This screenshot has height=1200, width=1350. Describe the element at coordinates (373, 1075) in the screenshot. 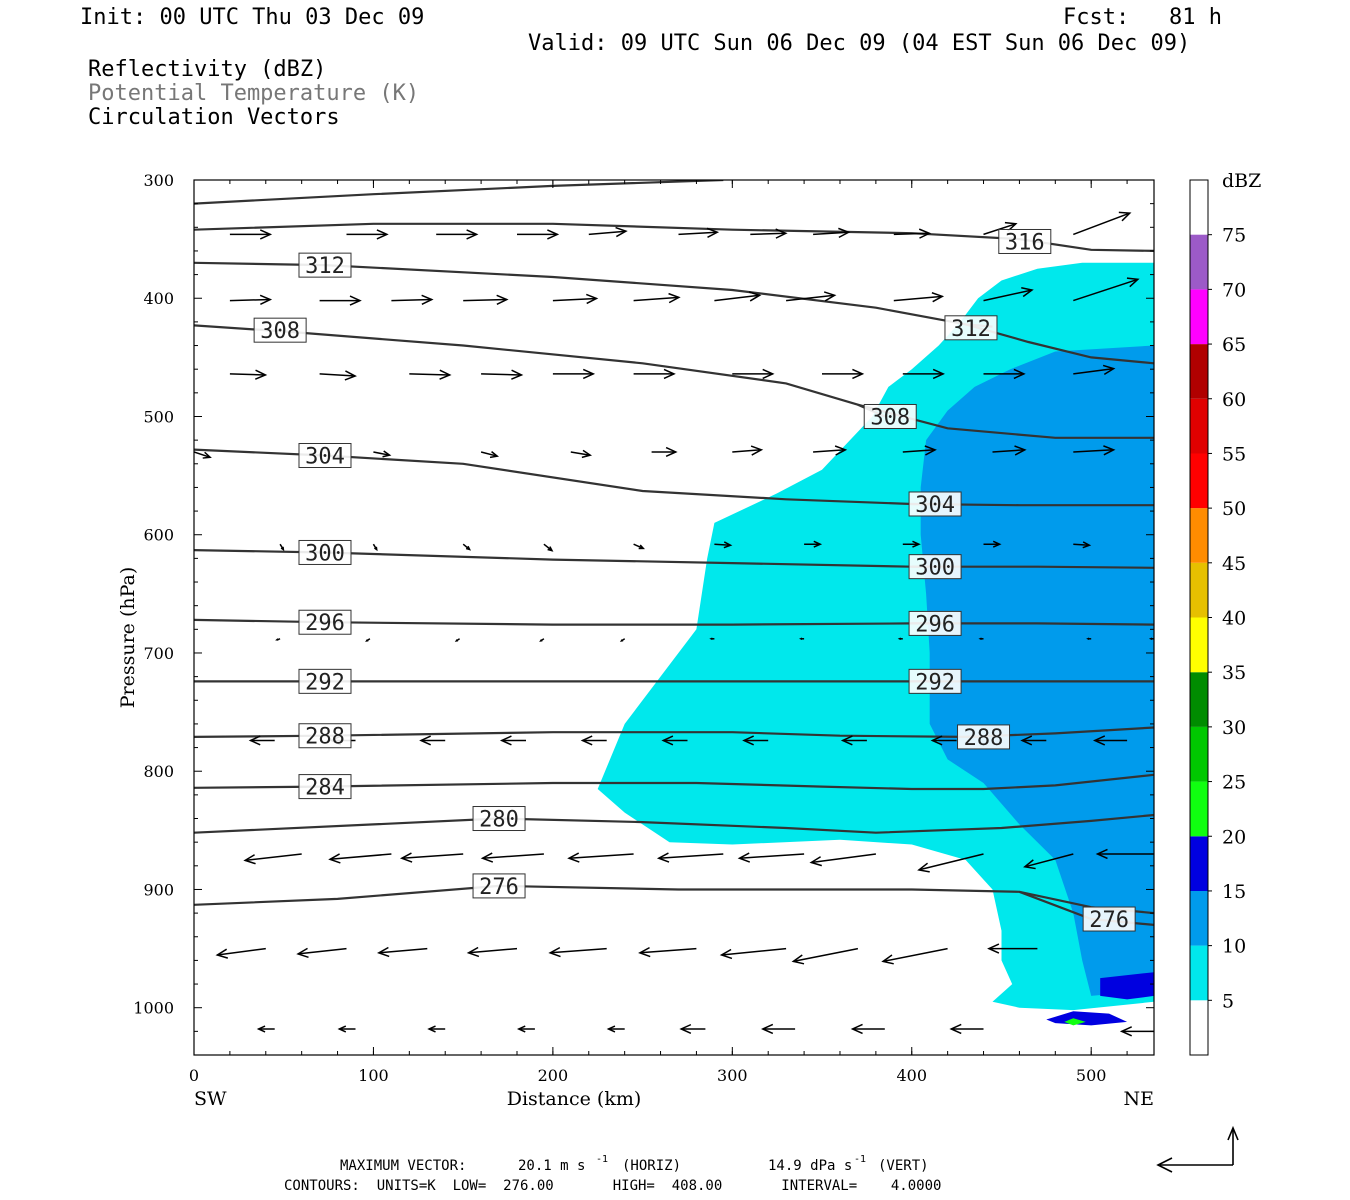

I see `x-tick-label: 100` at that location.